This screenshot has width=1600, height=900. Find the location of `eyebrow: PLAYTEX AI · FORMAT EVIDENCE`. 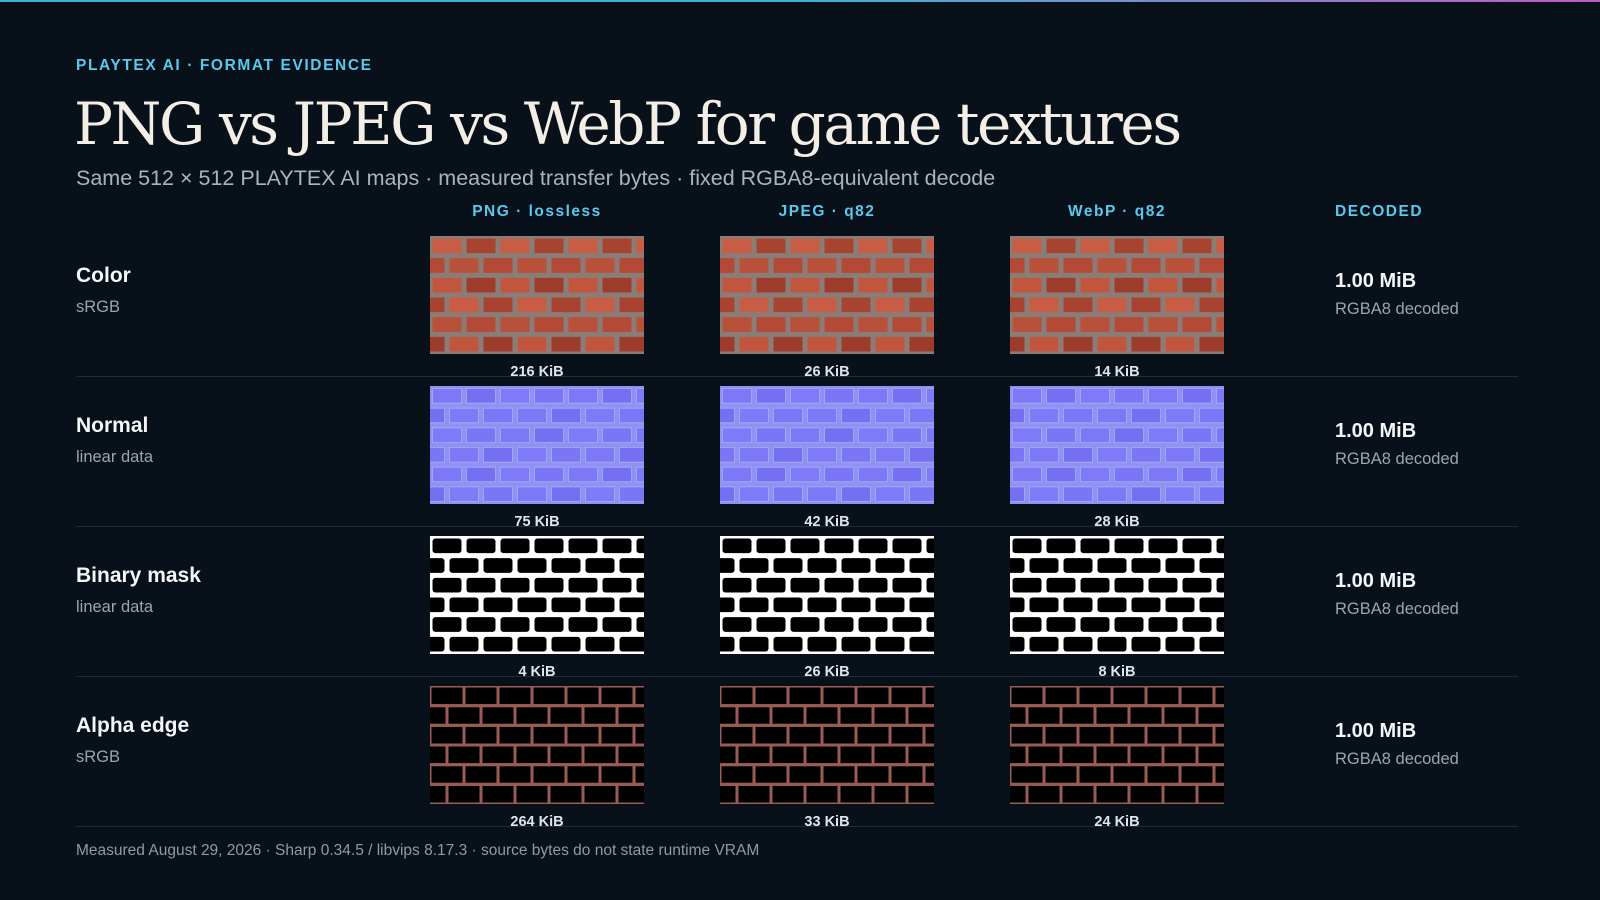

eyebrow: PLAYTEX AI · FORMAT EVIDENCE is located at coordinates (224, 65).